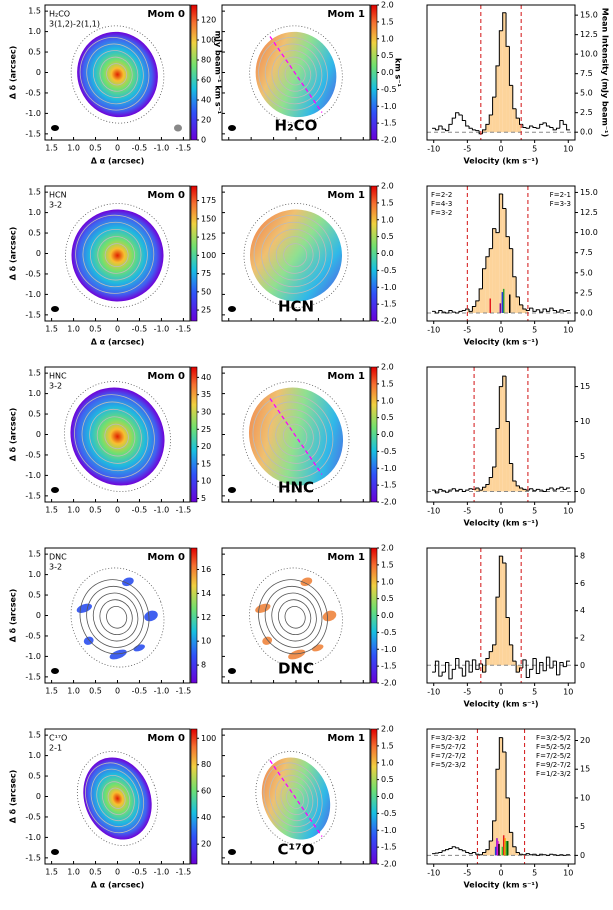  What do you see at coordinates (206, 569) in the screenshot?
I see `colorbar-tick-label: 16` at bounding box center [206, 569].